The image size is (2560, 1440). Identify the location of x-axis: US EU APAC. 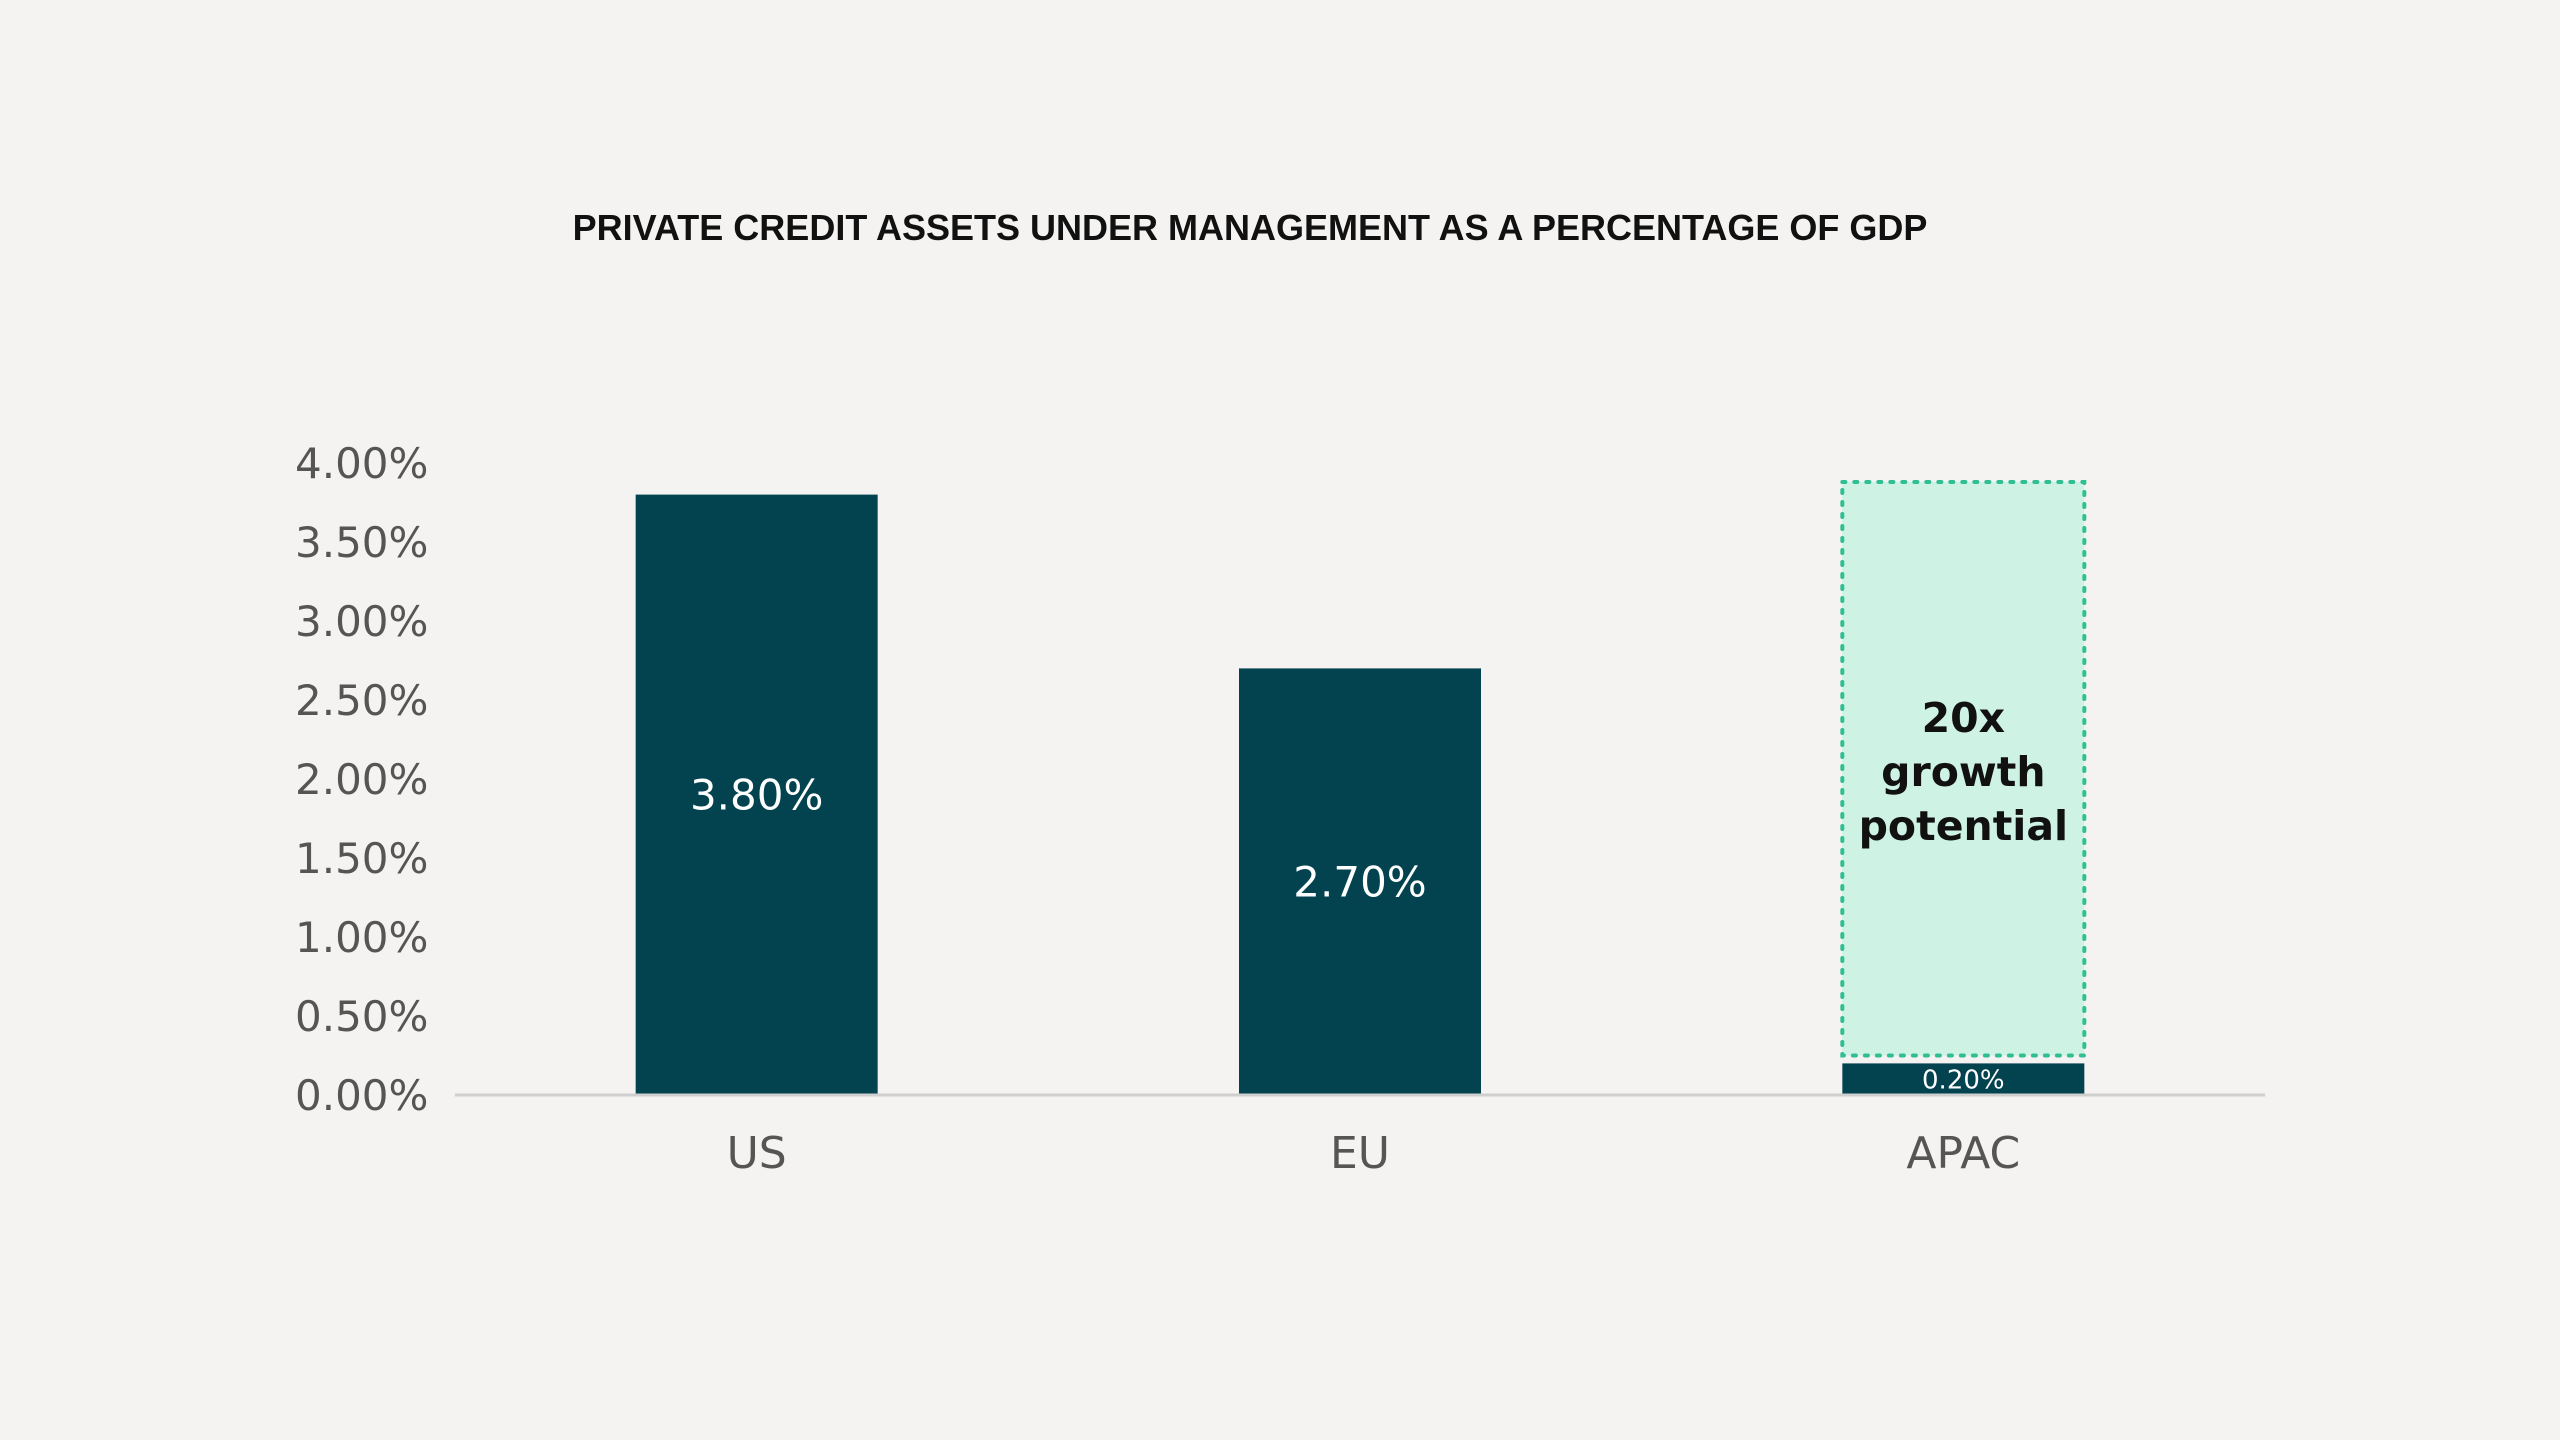
(1360, 1136).